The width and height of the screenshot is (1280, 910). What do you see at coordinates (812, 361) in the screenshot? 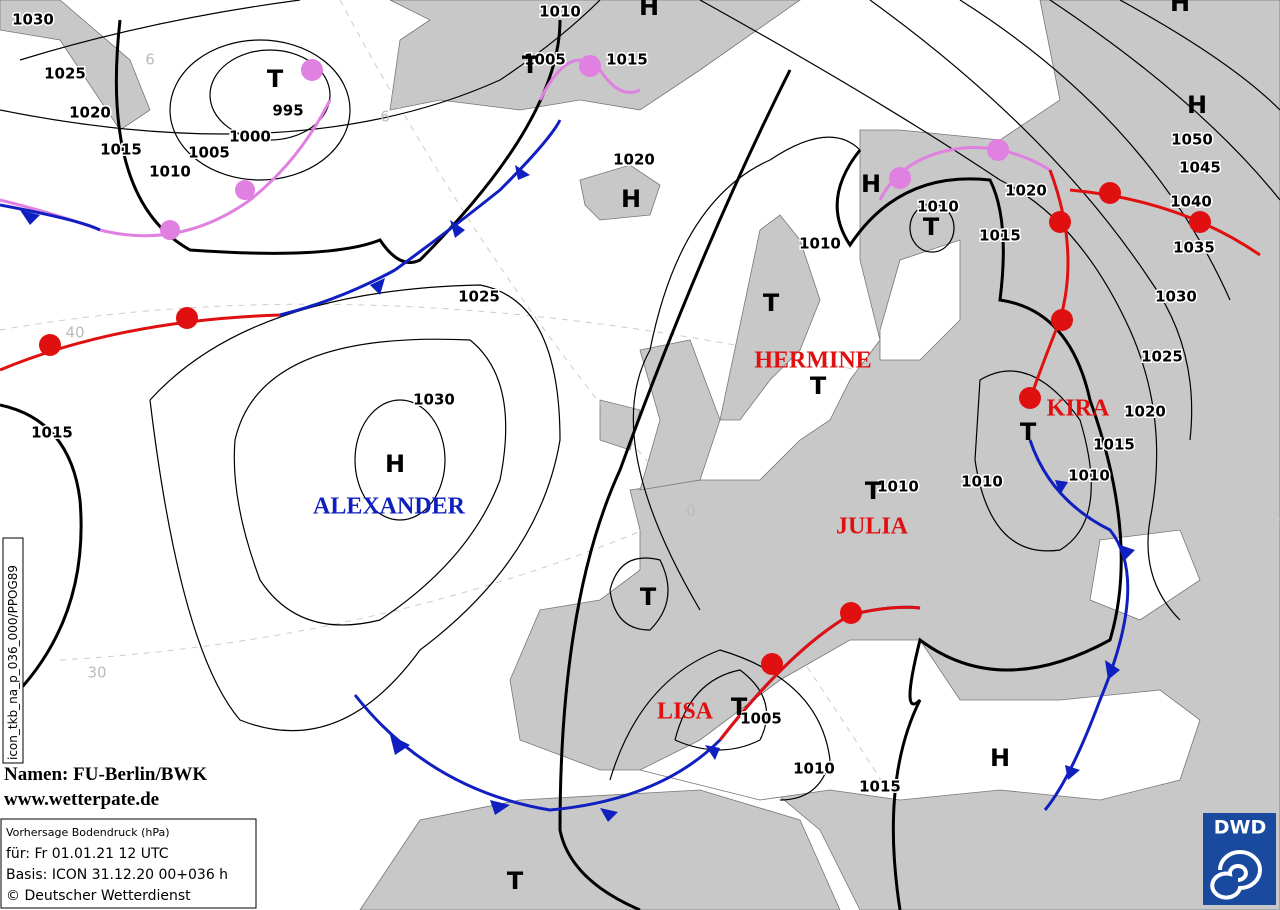
I see `system-name: HERMINE` at bounding box center [812, 361].